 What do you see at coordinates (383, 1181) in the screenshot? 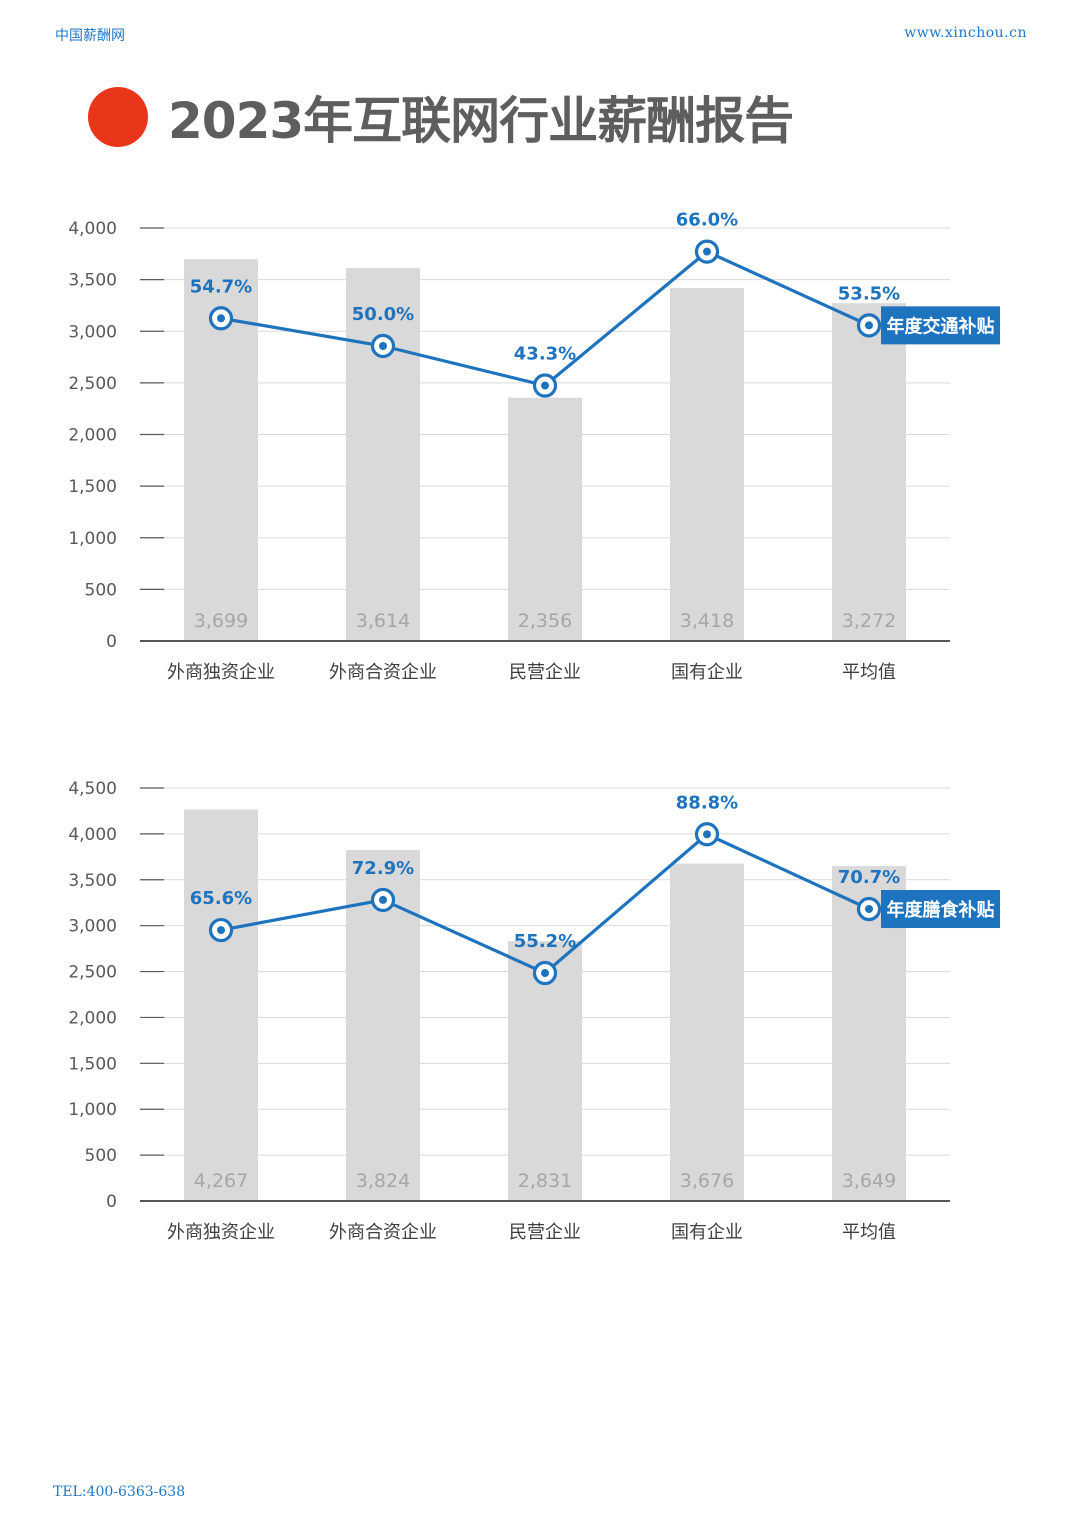
I see `bar-value-label: 3,824` at bounding box center [383, 1181].